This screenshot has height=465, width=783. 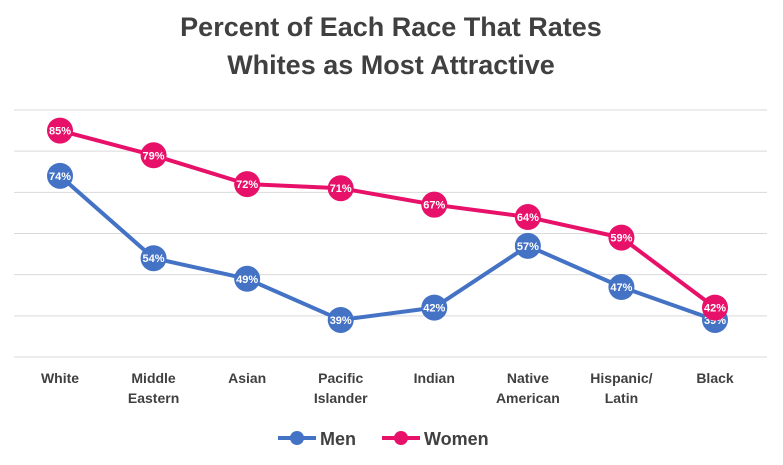 I want to click on x-tick-label-line: Native, so click(x=528, y=378).